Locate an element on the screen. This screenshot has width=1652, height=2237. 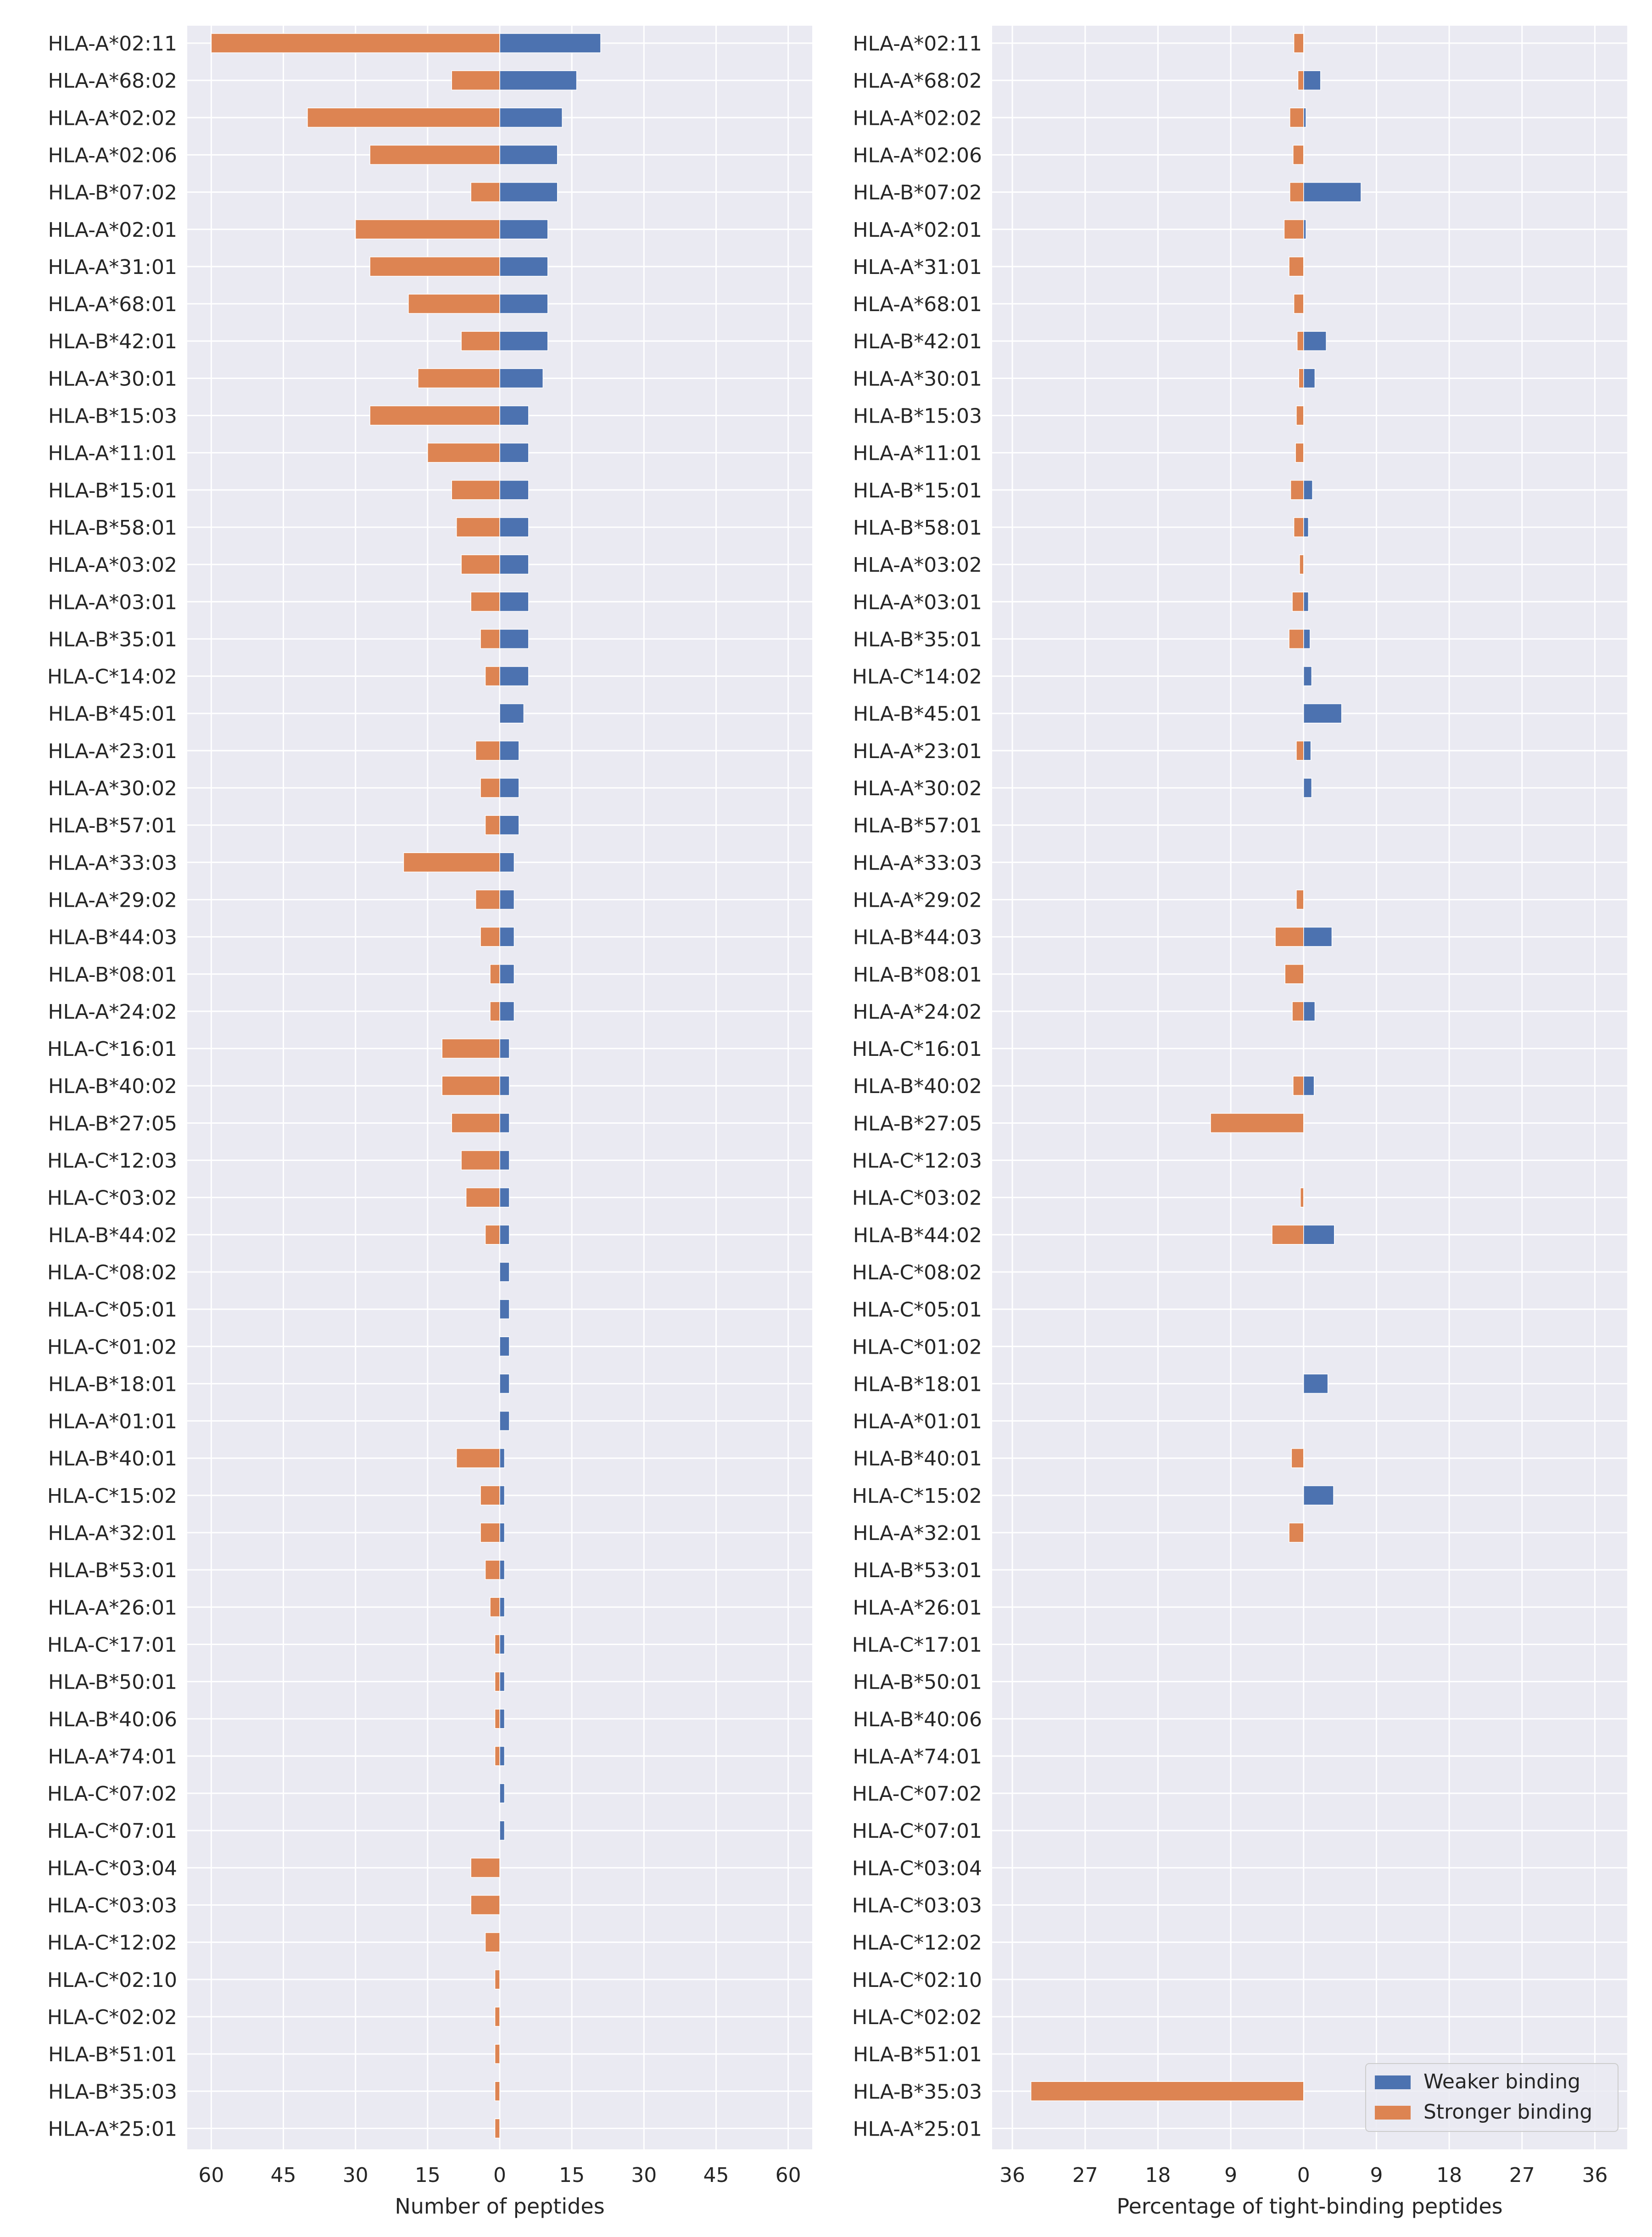
y-tick-label: HLA-C*16:01 is located at coordinates (917, 1049).